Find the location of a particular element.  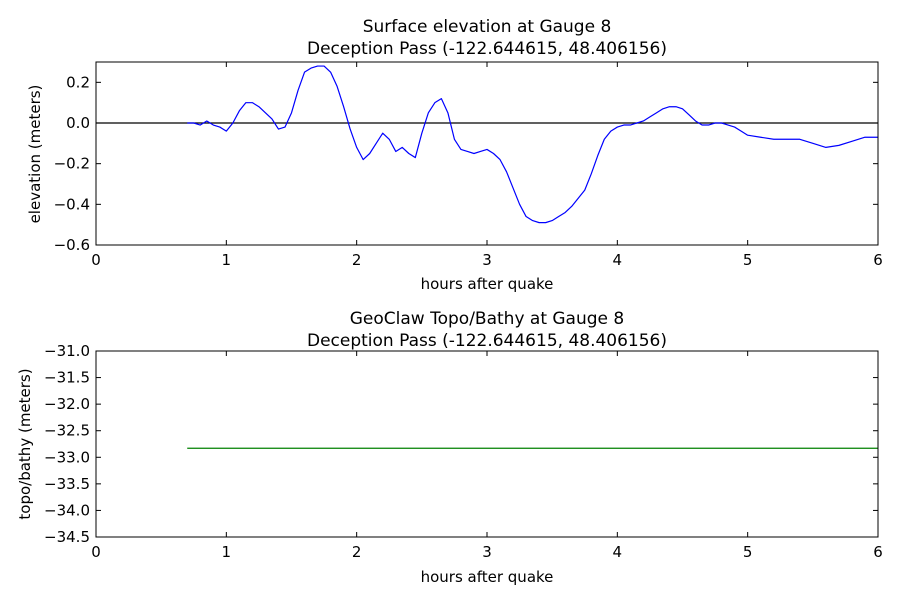

topo-xtick-label: 0 is located at coordinates (96, 552).